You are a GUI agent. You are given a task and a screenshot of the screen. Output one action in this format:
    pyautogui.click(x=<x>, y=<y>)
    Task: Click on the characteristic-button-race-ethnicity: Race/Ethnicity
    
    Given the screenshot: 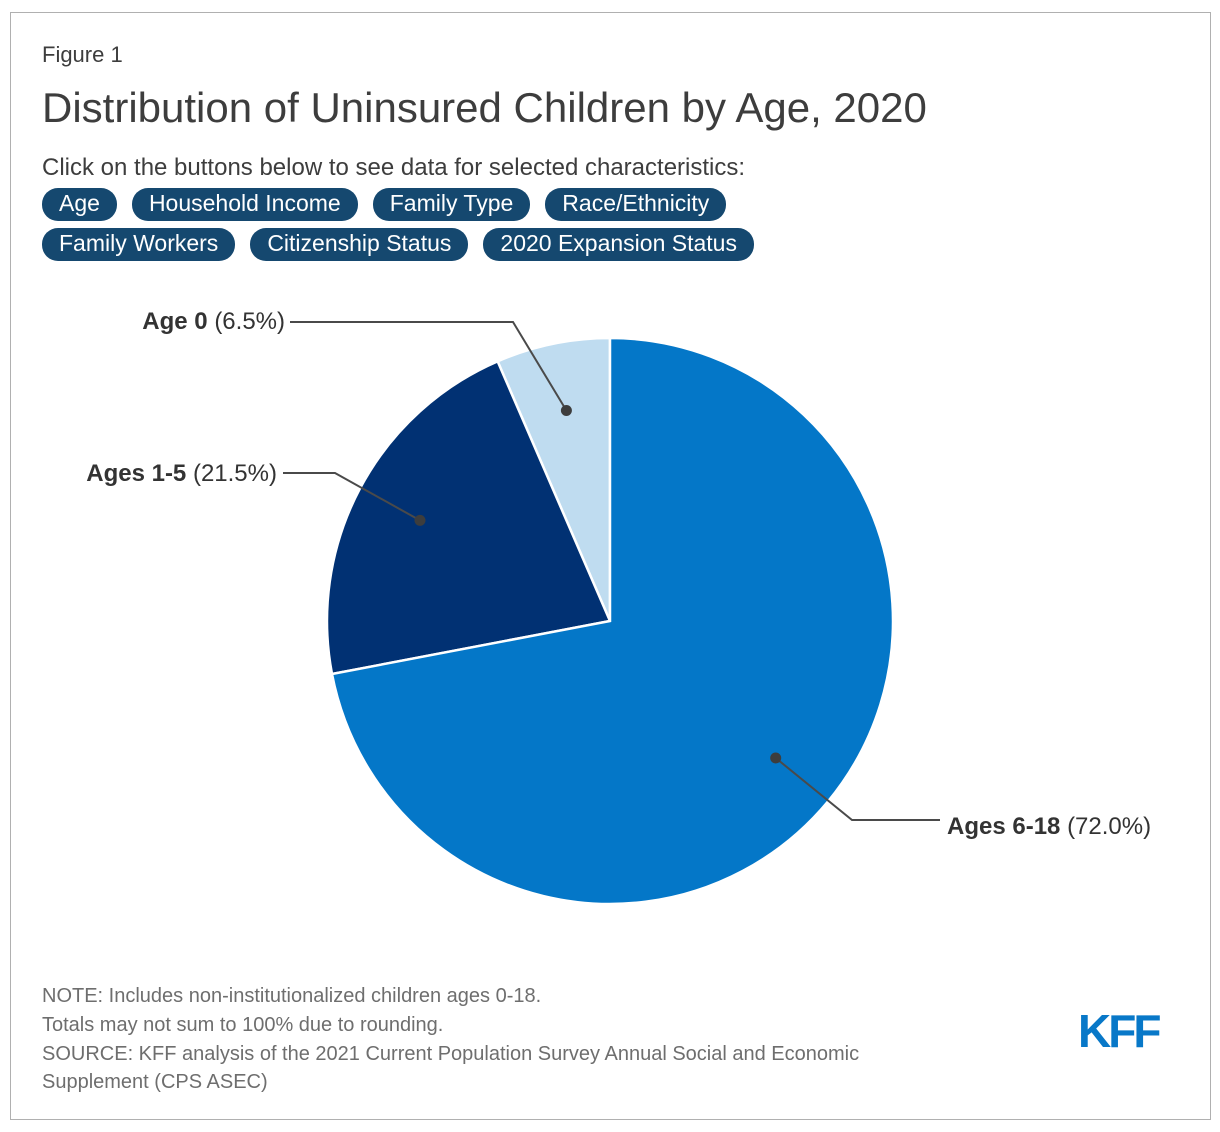 What is the action you would take?
    pyautogui.click(x=636, y=204)
    